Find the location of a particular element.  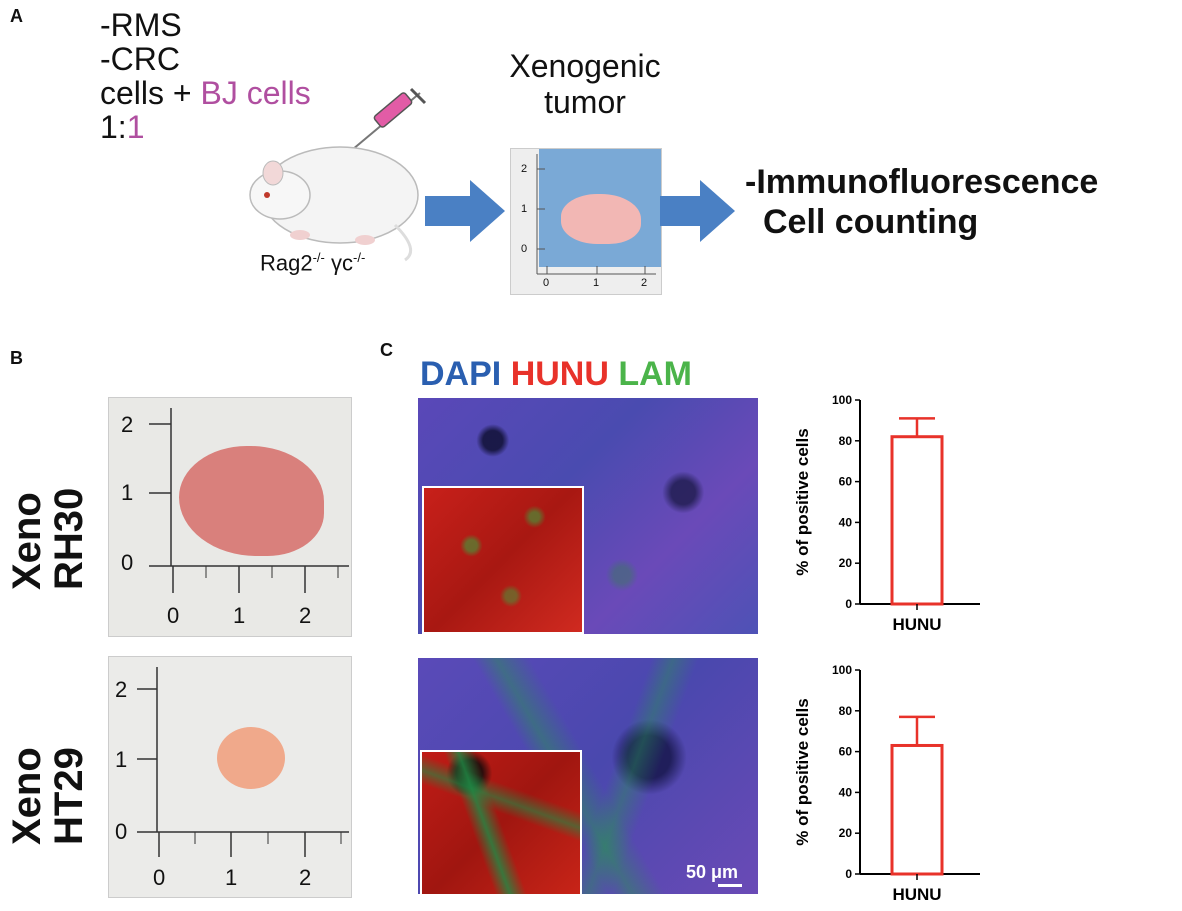

ruler-a-y2: 2 is located at coordinates (524, 169).